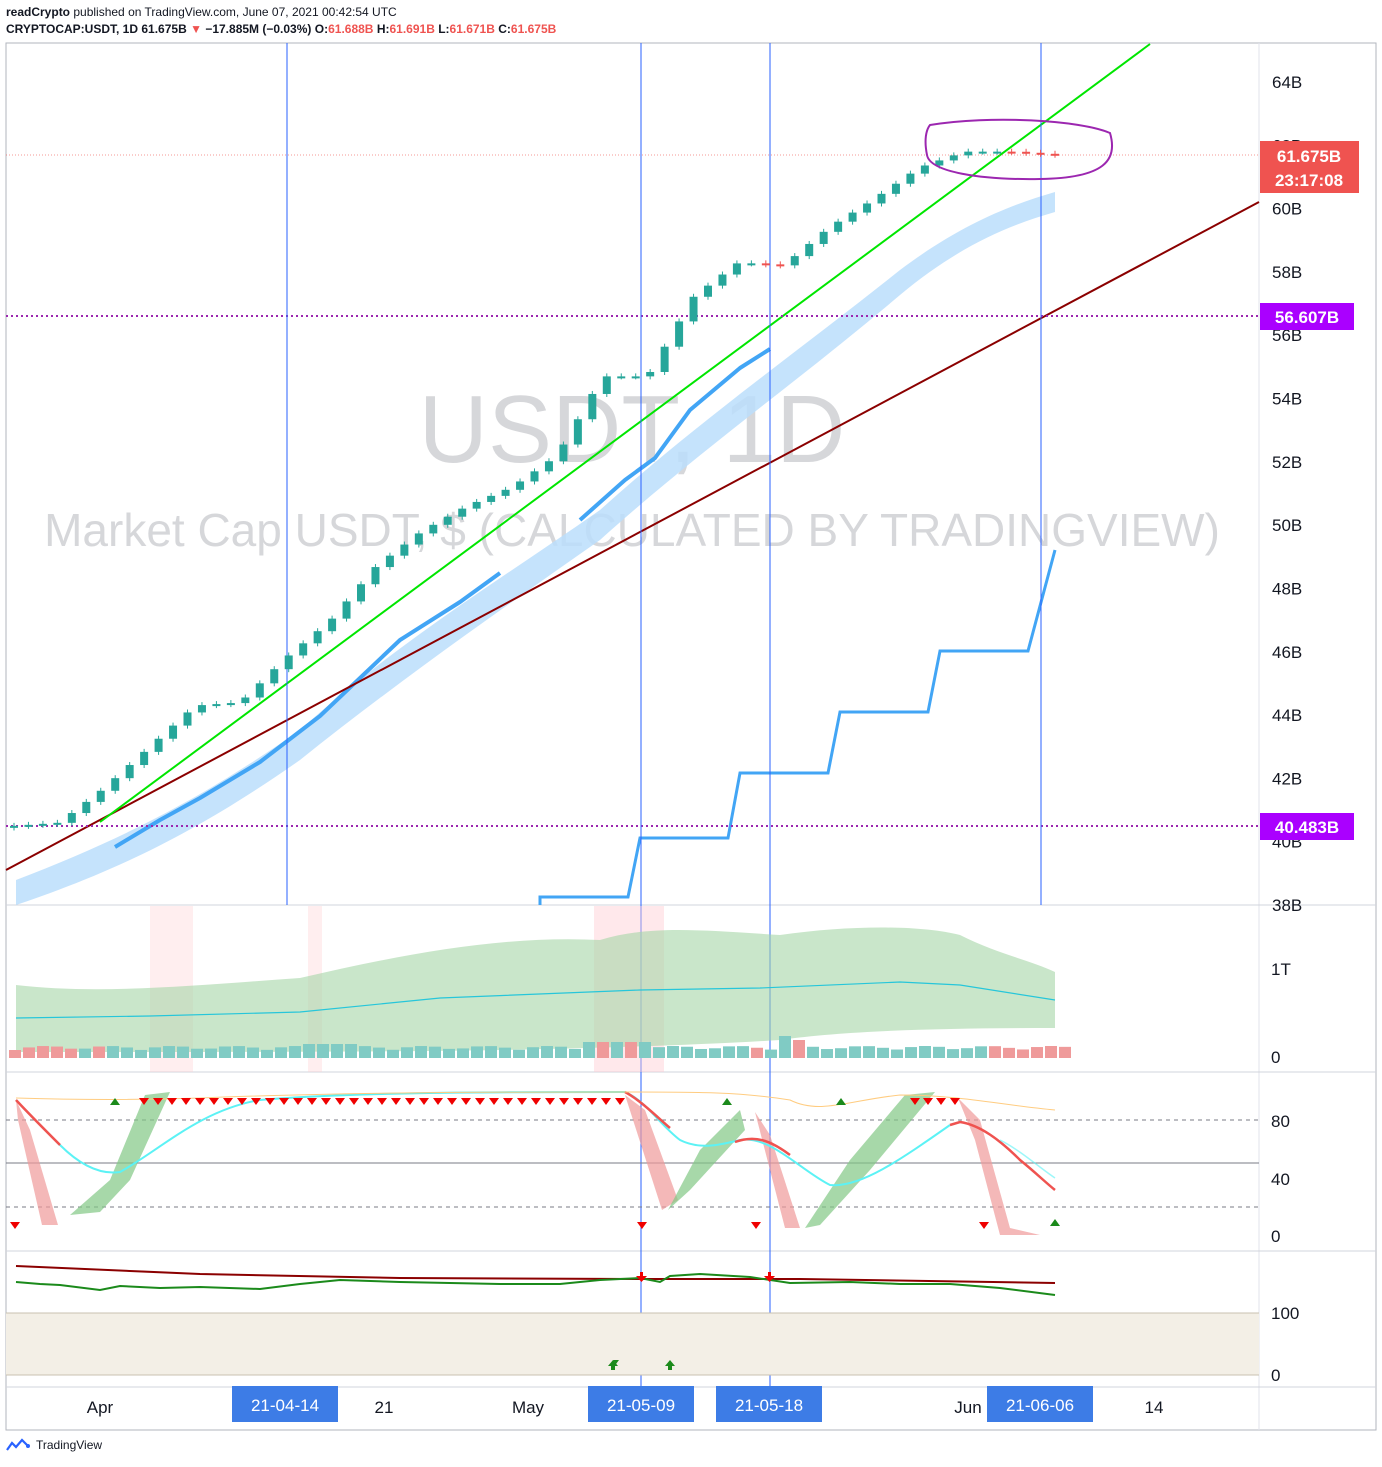 The image size is (1382, 1467). What do you see at coordinates (1280, 1121) in the screenshot?
I see `stoch-axis-80: 80` at bounding box center [1280, 1121].